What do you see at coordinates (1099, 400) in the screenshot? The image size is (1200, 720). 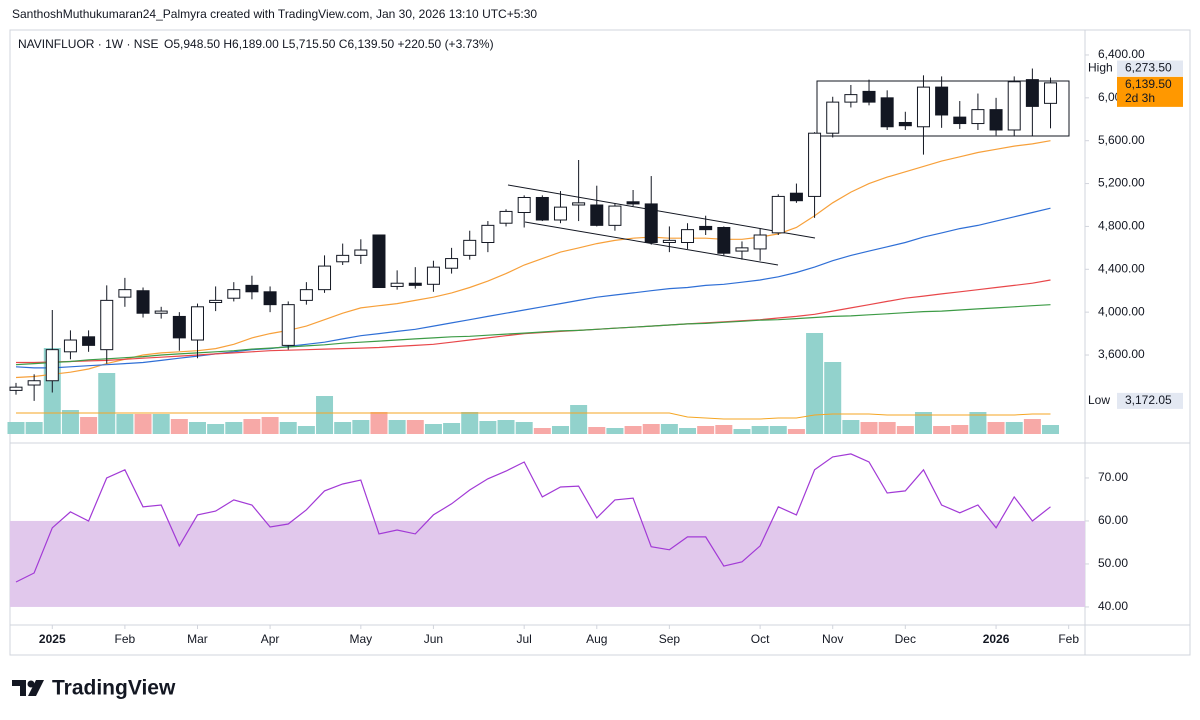 I see `low-label: Low` at bounding box center [1099, 400].